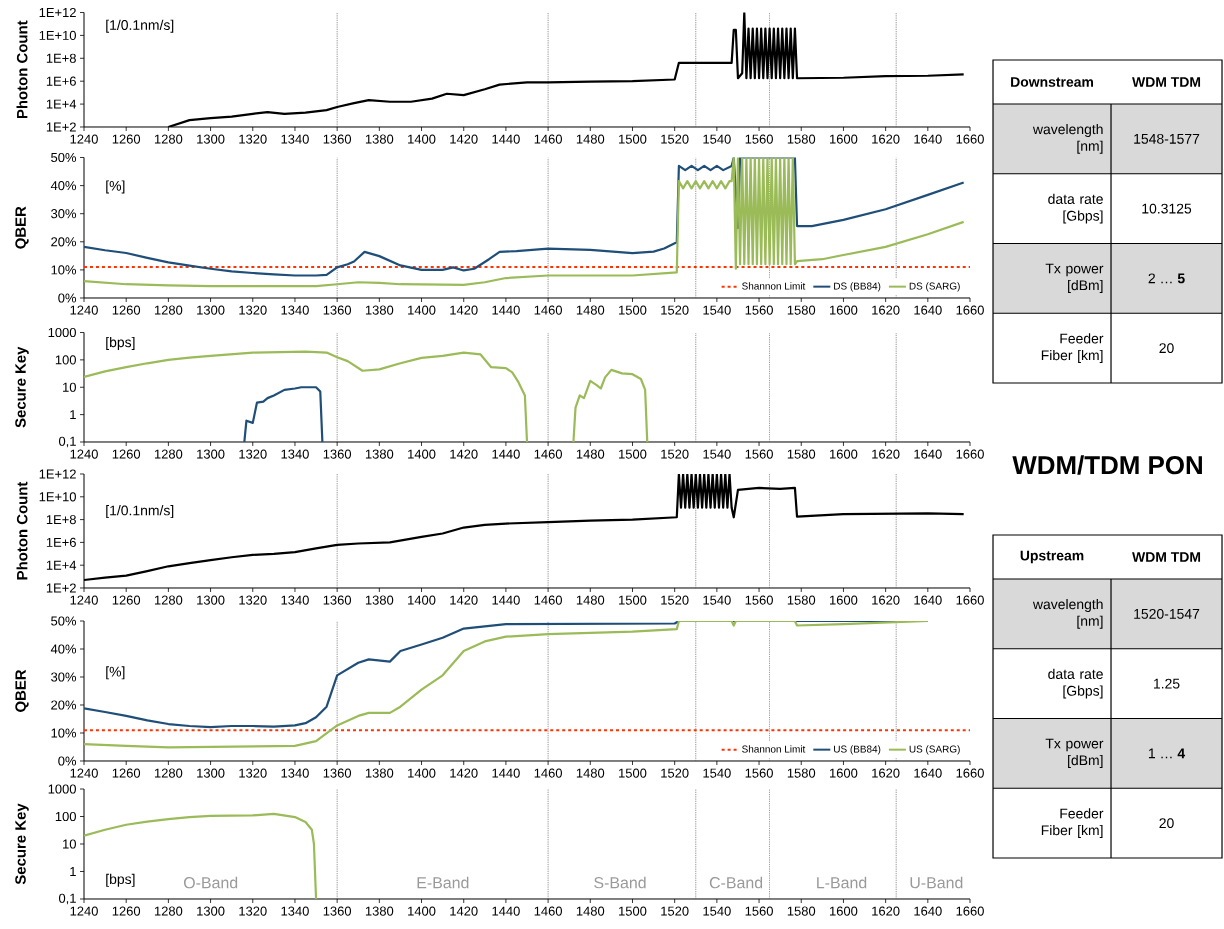 Image resolution: width=1224 pixels, height=929 pixels. What do you see at coordinates (620, 882) in the screenshot?
I see `annotation: S-Band` at bounding box center [620, 882].